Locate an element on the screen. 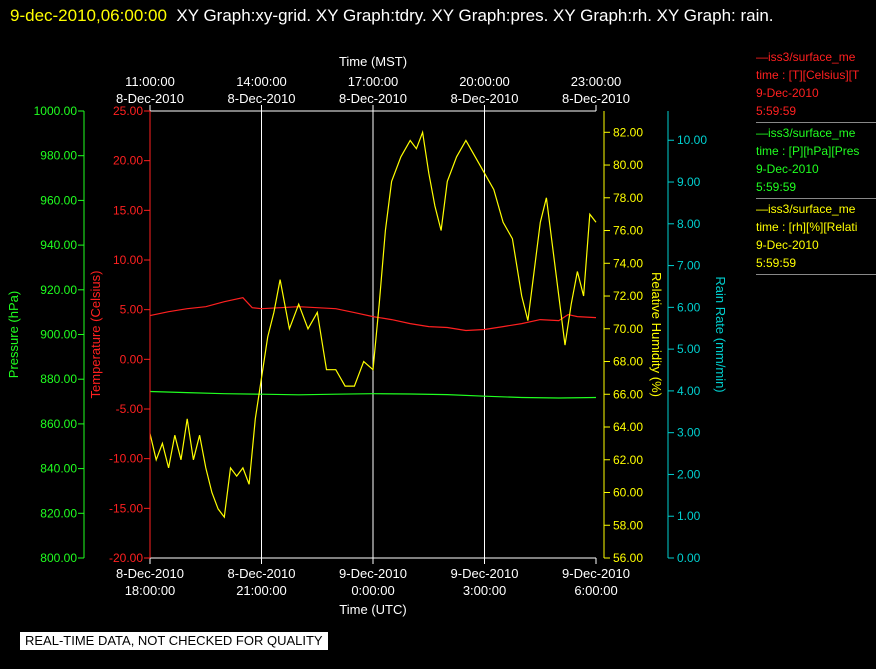 The width and height of the screenshot is (876, 669). rain-axis-tick-label: 4.00 is located at coordinates (689, 391).